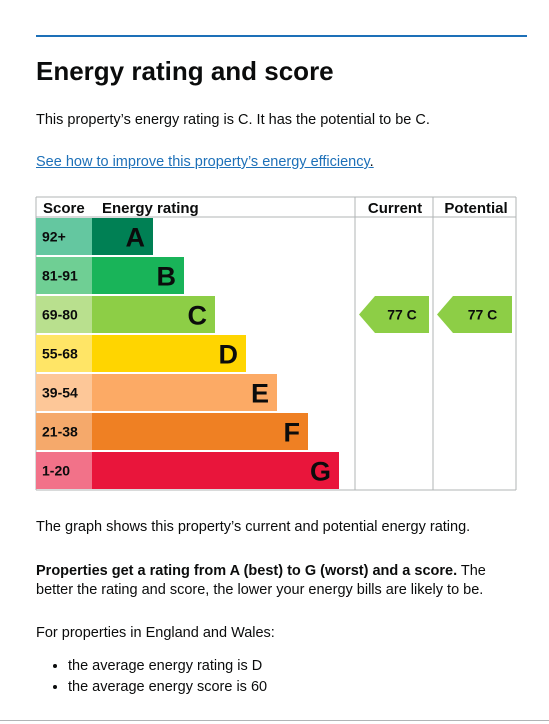 The height and width of the screenshot is (724, 549). Describe the element at coordinates (185, 71) in the screenshot. I see `page-title: Energy rating and score` at that location.